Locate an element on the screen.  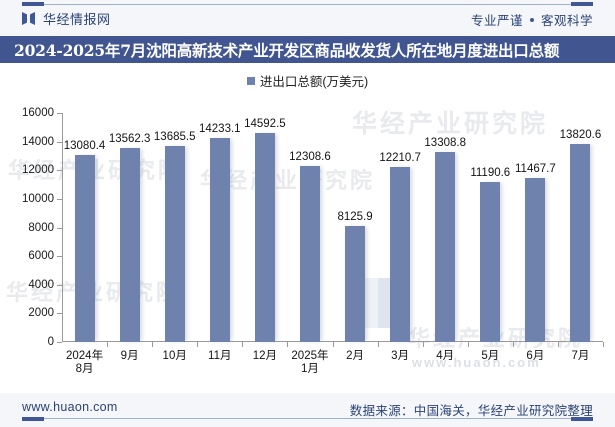
bar-value-label: 11190.6 is located at coordinates (490, 172).